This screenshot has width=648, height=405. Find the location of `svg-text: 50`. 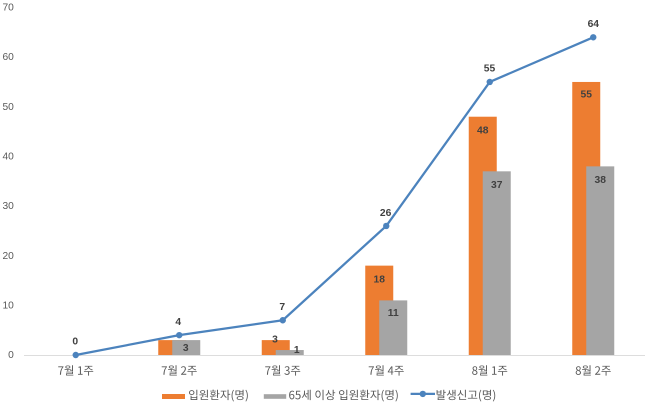

svg-text: 50 is located at coordinates (8, 107).